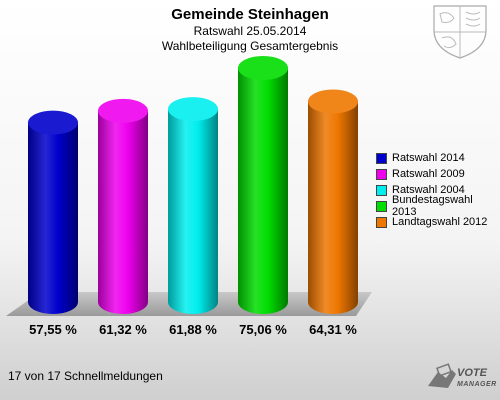 The height and width of the screenshot is (400, 500). I want to click on legend-label: Bundestagswahl 2013, so click(432, 206).